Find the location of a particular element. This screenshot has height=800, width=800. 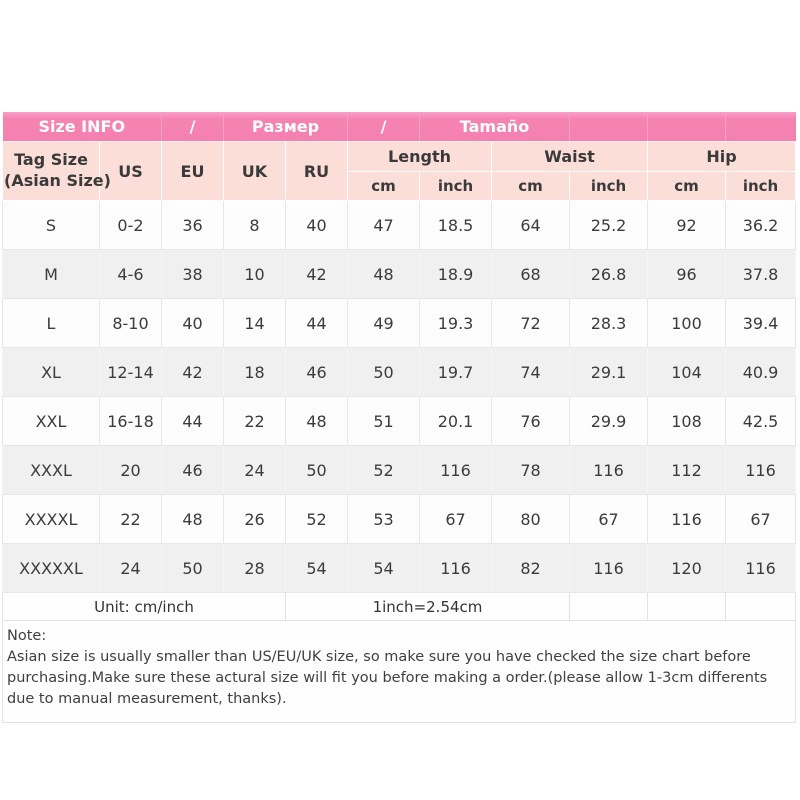

table-cell: 108 is located at coordinates (687, 421).